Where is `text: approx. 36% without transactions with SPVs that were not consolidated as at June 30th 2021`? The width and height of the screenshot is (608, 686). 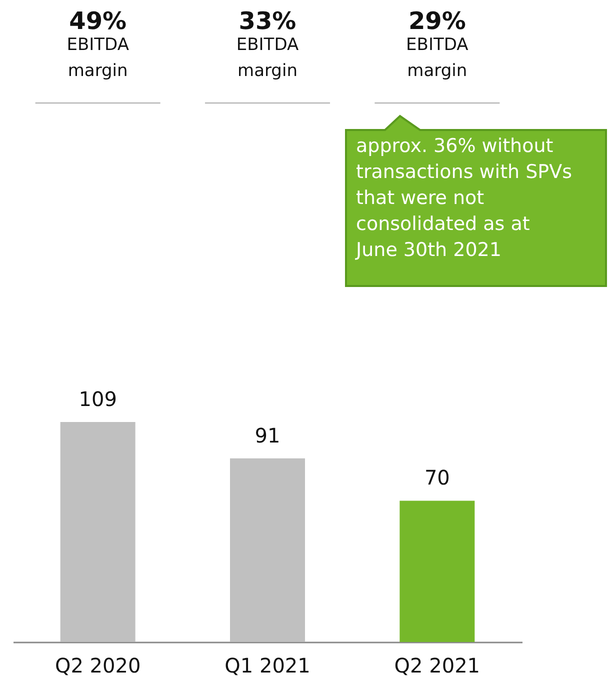 text: approx. 36% without transactions with SPVs that were not consolidated as at June 30th 2021 is located at coordinates (463, 198).